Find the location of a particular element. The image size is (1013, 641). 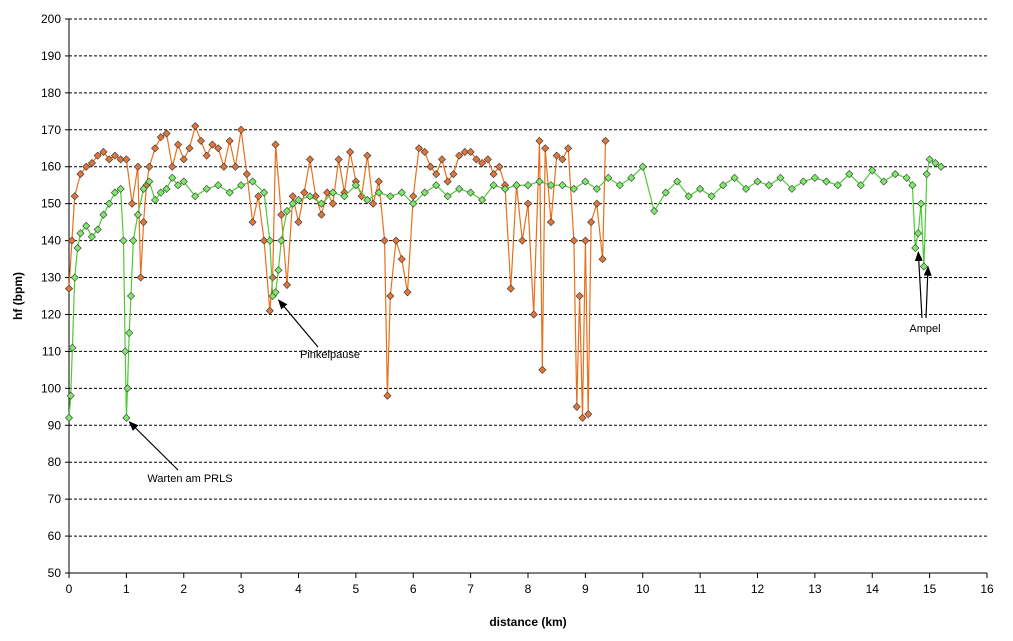

x-tick-label: 12 is located at coordinates (758, 589).